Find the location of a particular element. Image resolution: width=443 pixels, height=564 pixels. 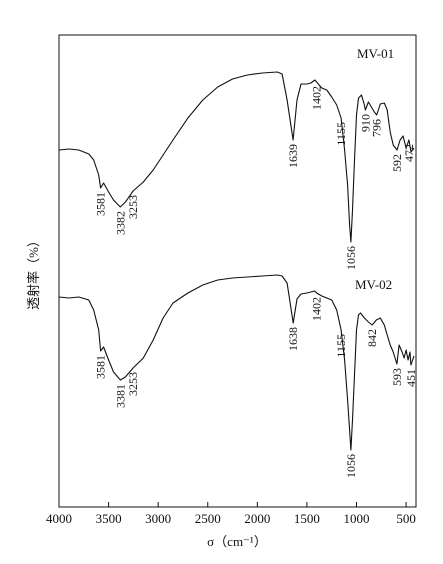

x-tick-label: 1500 is located at coordinates (307, 518).